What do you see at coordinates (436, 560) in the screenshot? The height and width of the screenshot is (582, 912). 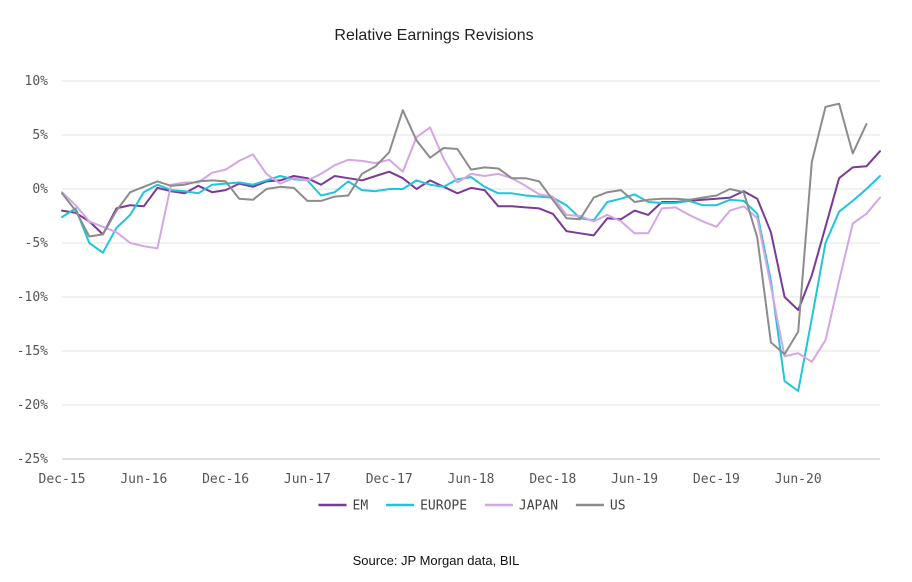 I see `source-note: Source: JP Morgan data, BIL` at bounding box center [436, 560].